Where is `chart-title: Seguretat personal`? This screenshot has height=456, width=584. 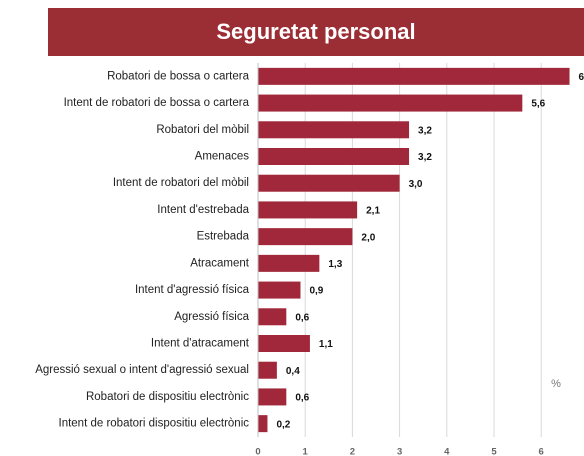 chart-title: Seguretat personal is located at coordinates (315, 31).